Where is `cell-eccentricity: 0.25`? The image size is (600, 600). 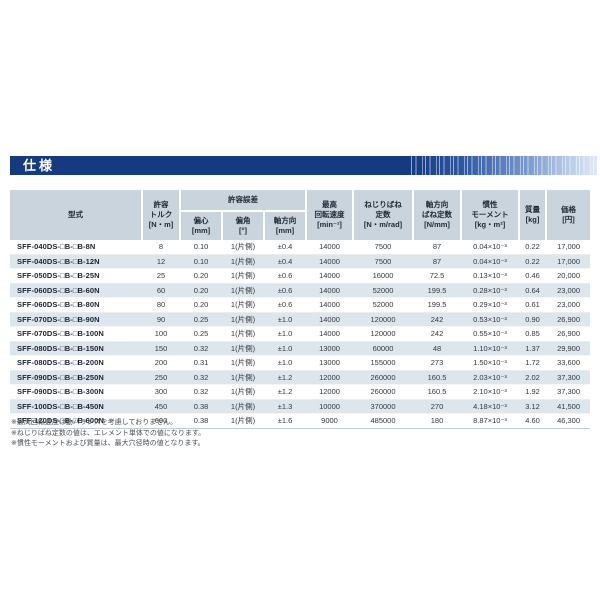
cell-eccentricity: 0.25 is located at coordinates (201, 319).